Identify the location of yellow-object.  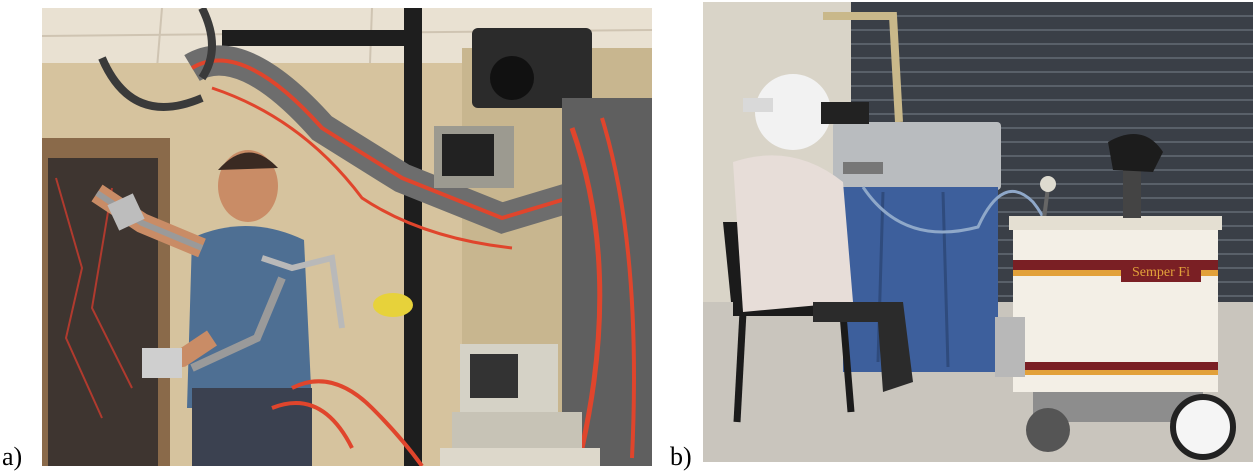
(393, 305).